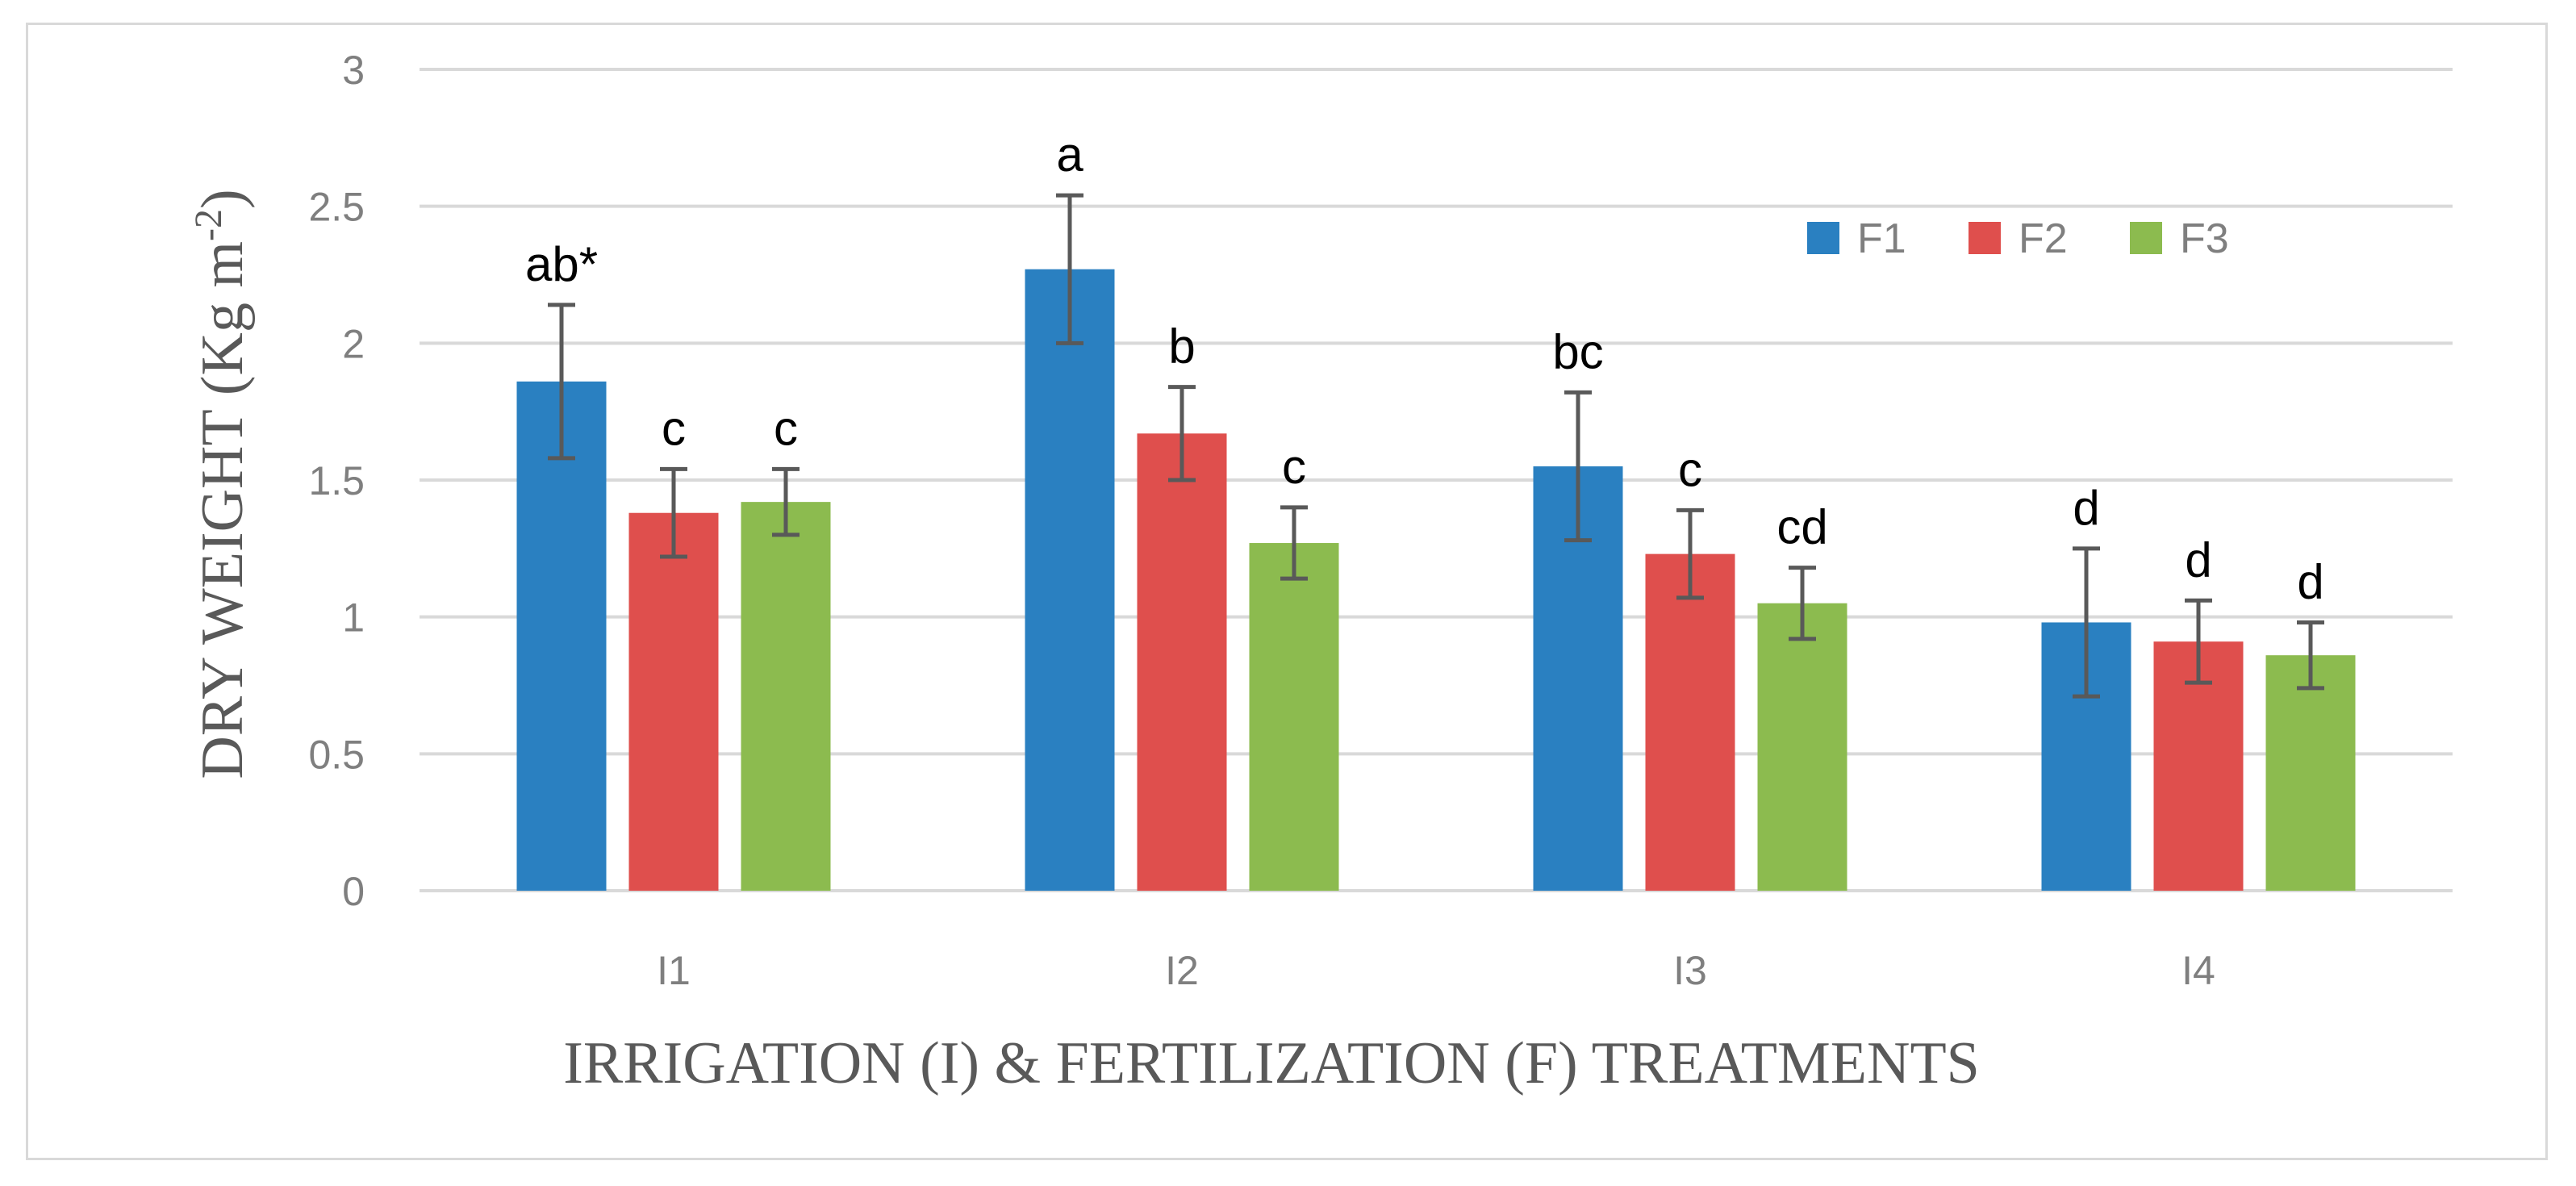 The image size is (2576, 1186). What do you see at coordinates (1857, 238) in the screenshot?
I see `legend-item-f1: F1` at bounding box center [1857, 238].